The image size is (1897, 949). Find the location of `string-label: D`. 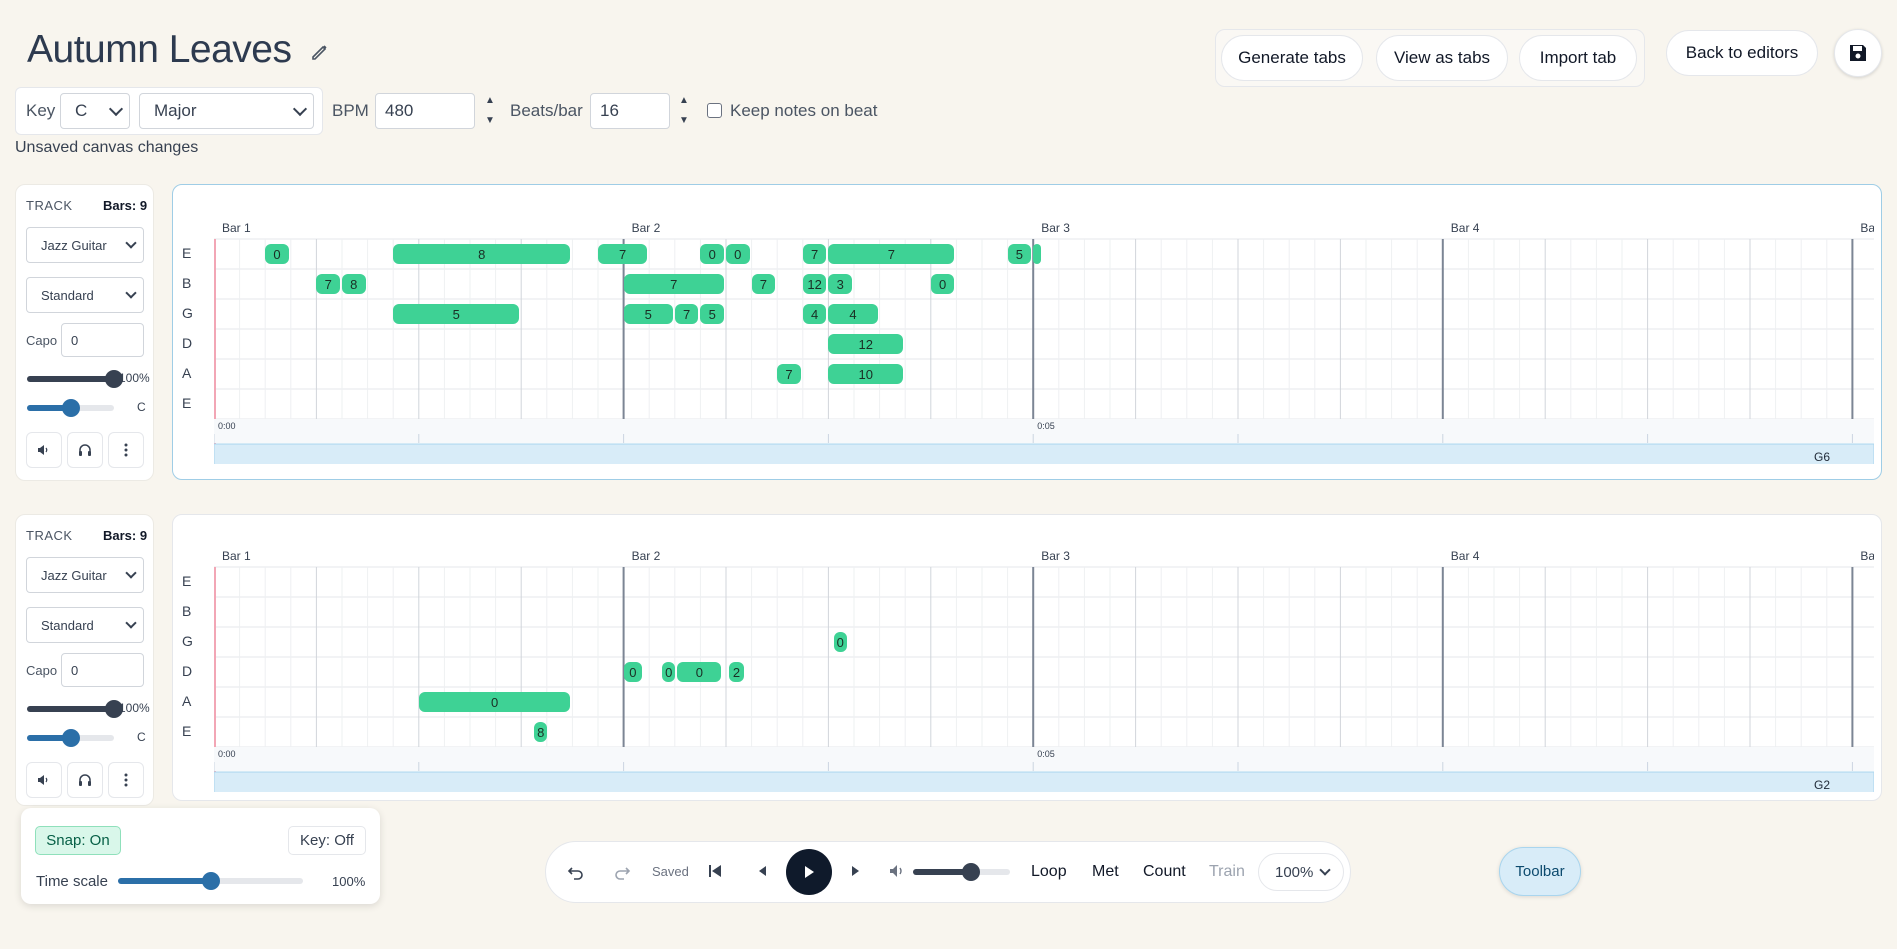

string-label: D is located at coordinates (187, 343).